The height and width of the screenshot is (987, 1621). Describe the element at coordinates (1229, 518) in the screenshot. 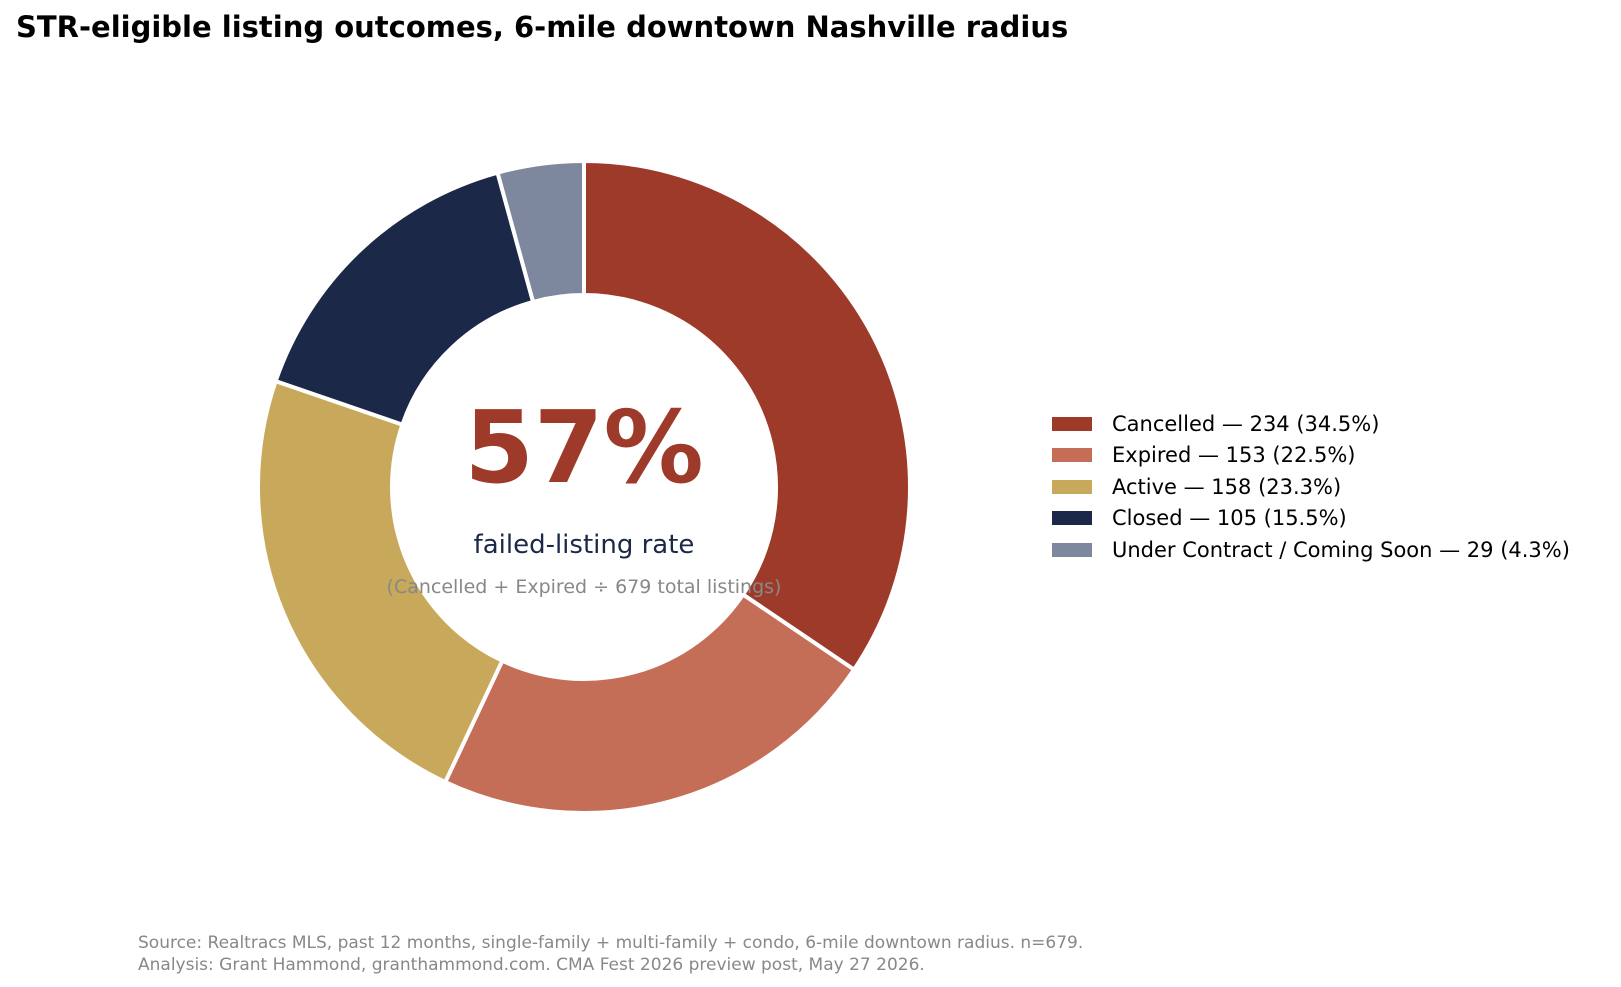

I see `legend-label: Closed — 105 (15.5%)` at that location.